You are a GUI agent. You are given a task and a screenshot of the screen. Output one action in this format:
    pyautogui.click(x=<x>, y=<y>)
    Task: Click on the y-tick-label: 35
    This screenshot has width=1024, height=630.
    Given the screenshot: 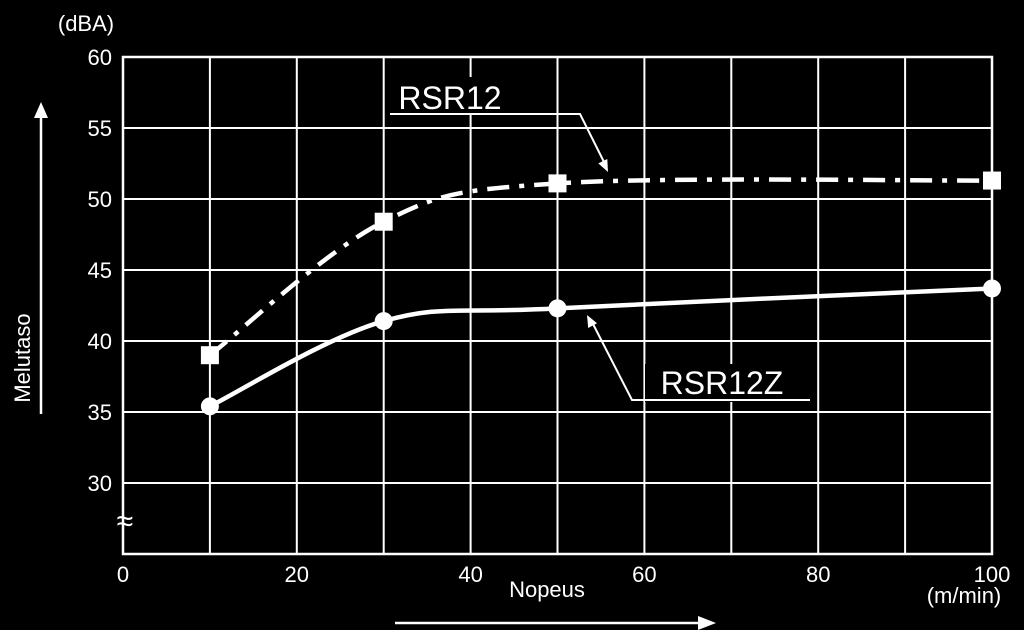 What is the action you would take?
    pyautogui.click(x=100, y=412)
    